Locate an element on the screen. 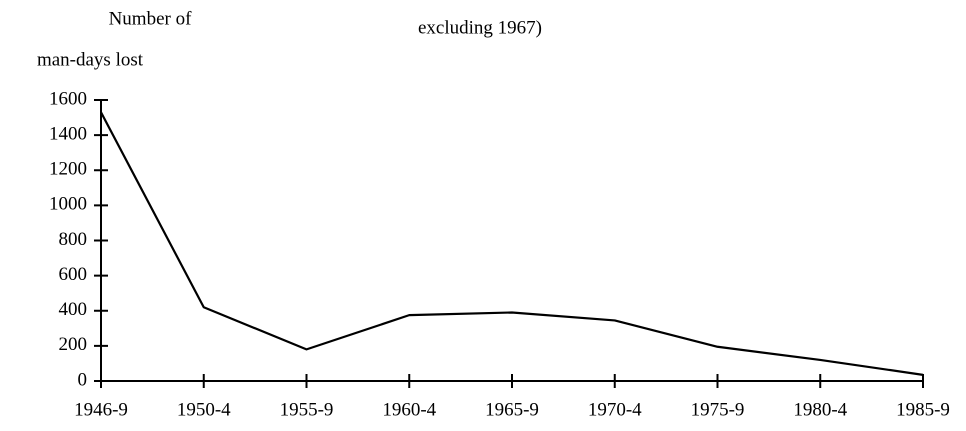 The height and width of the screenshot is (431, 966). x-tick-label: 1950-4 is located at coordinates (204, 409).